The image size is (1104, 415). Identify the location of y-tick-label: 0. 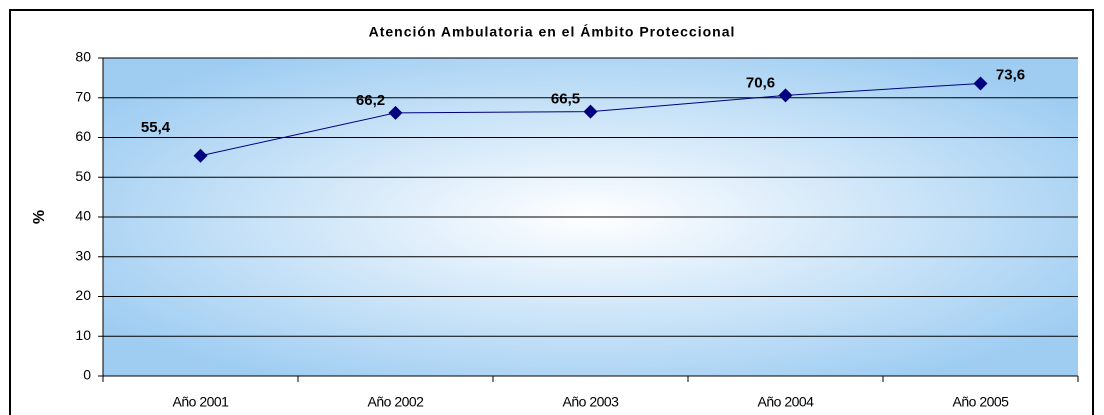
(87, 375).